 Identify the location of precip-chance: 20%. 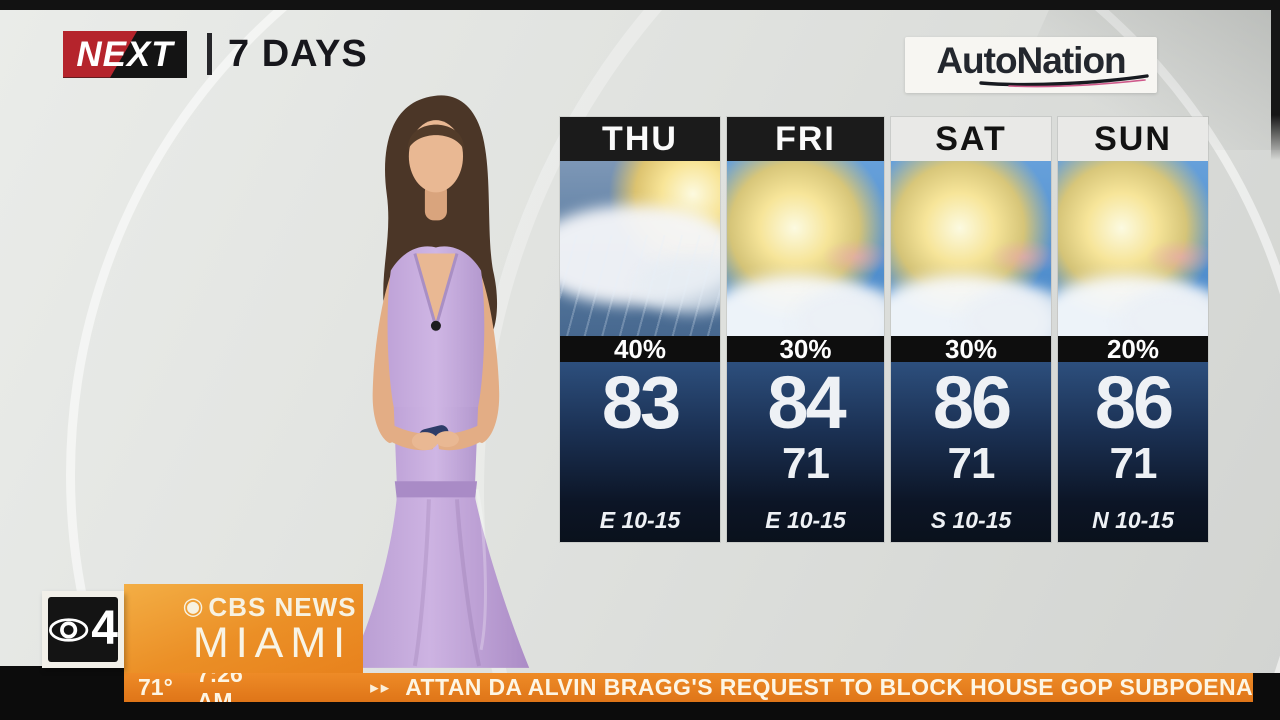
(1133, 349).